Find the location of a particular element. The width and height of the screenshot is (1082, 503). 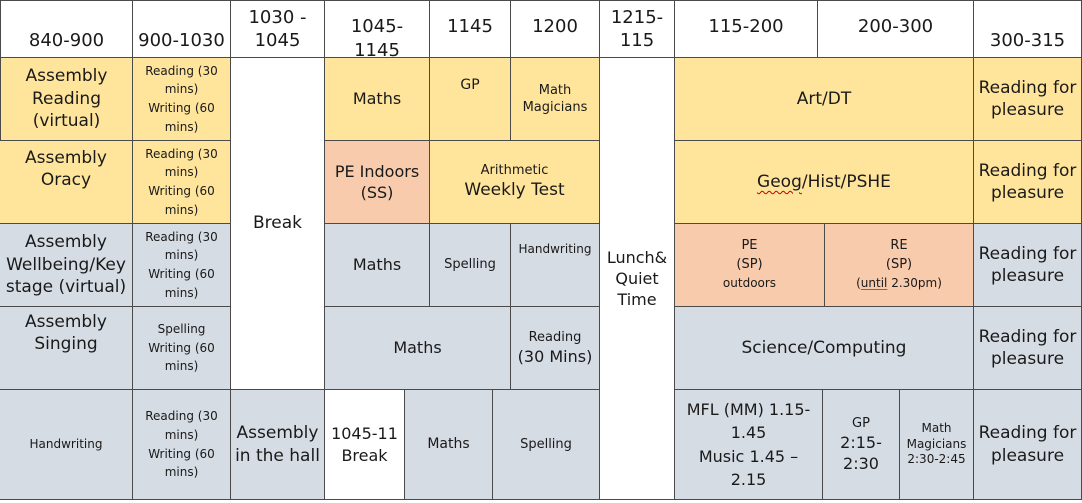

header-900-1030: 900-1030 is located at coordinates (182, 29).